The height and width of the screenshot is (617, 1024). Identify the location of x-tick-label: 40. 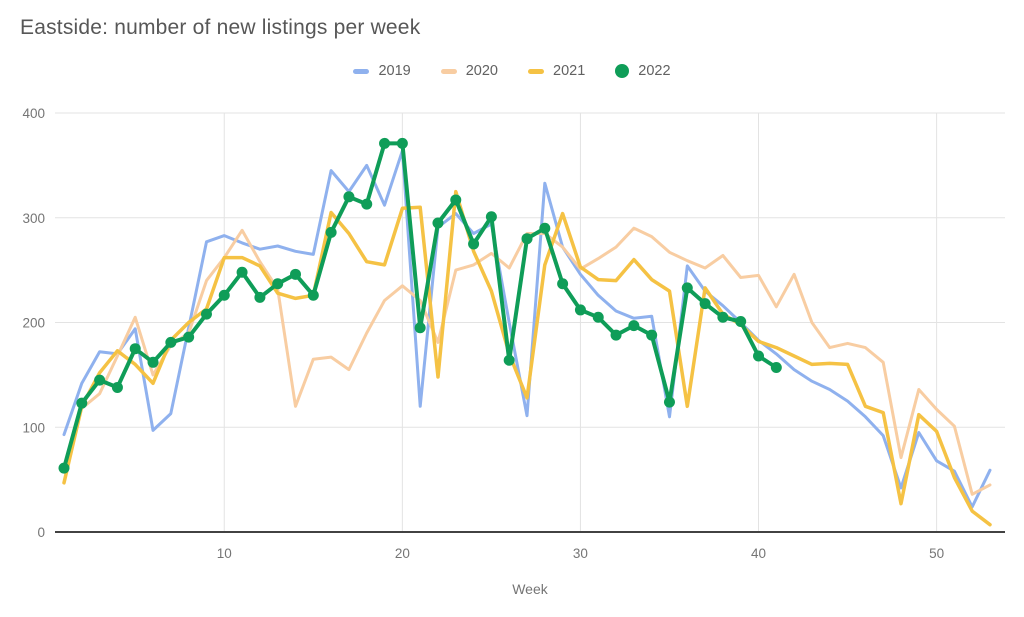
(758, 553).